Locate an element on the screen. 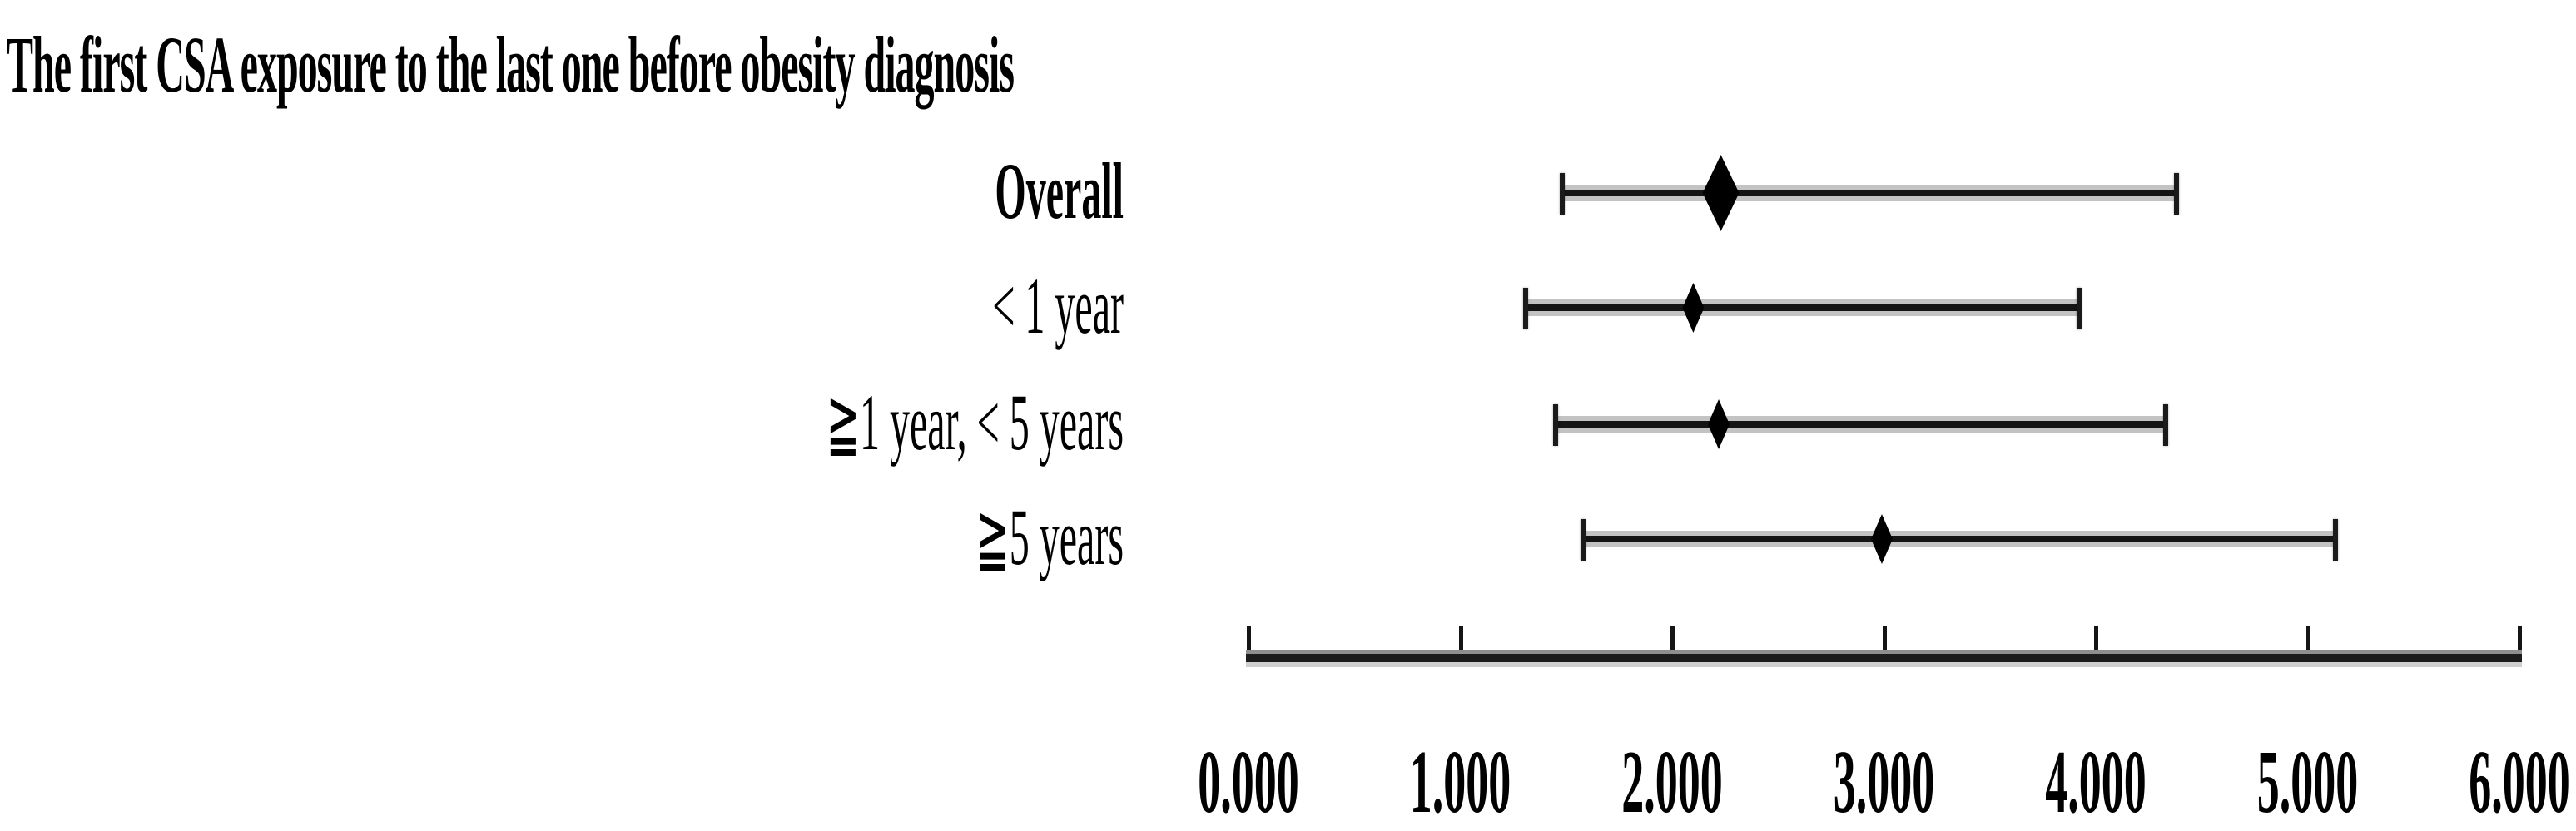  row-label: < 1 year is located at coordinates (1058, 307).